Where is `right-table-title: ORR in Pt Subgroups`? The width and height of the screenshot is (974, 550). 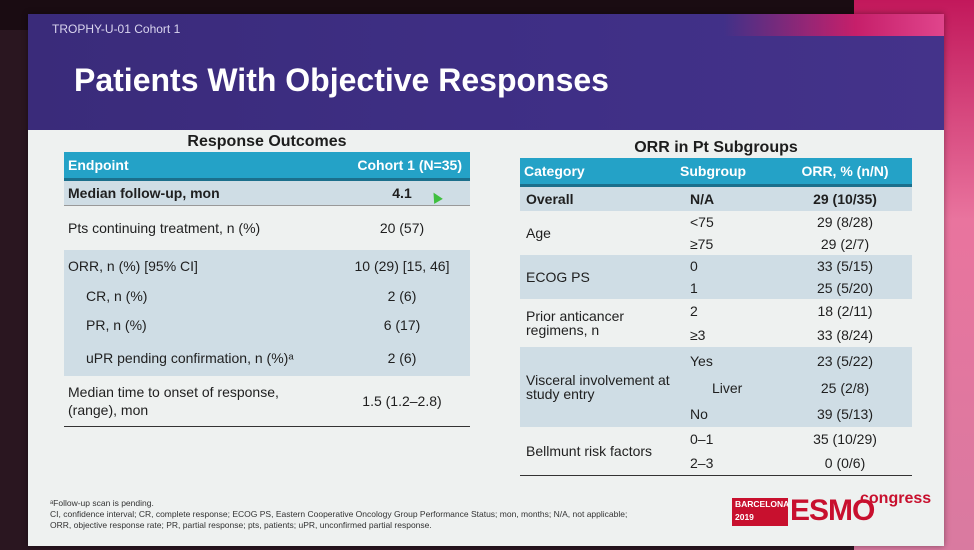
right-table-title: ORR in Pt Subgroups is located at coordinates (716, 147).